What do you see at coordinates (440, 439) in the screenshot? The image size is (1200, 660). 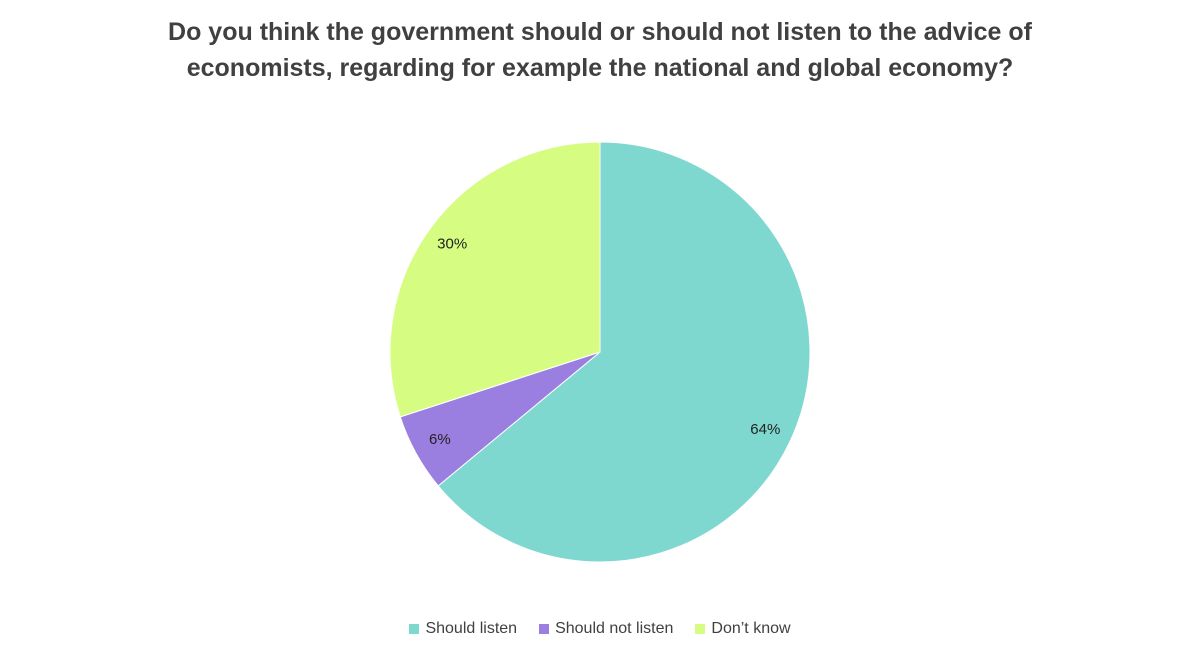 I see `data-label: 6%` at bounding box center [440, 439].